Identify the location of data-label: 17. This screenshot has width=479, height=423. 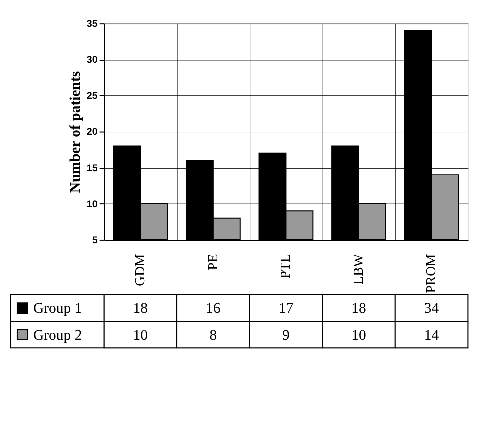
(286, 309).